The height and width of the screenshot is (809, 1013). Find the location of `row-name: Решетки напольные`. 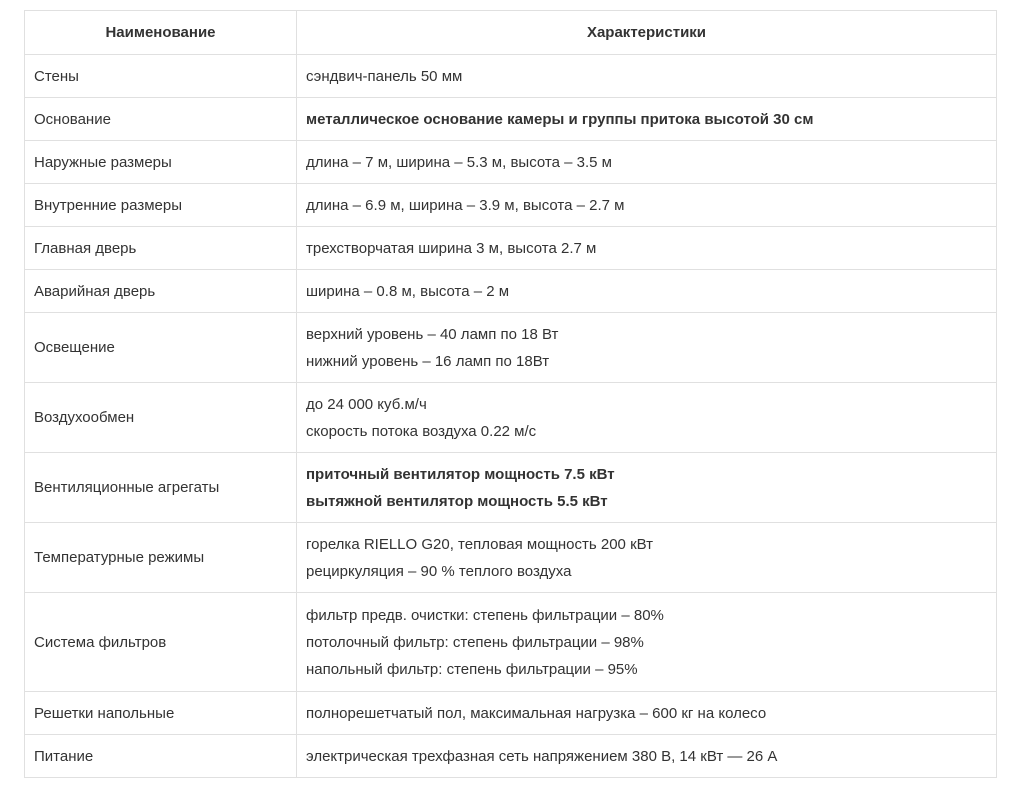

row-name: Решетки напольные is located at coordinates (160, 713).